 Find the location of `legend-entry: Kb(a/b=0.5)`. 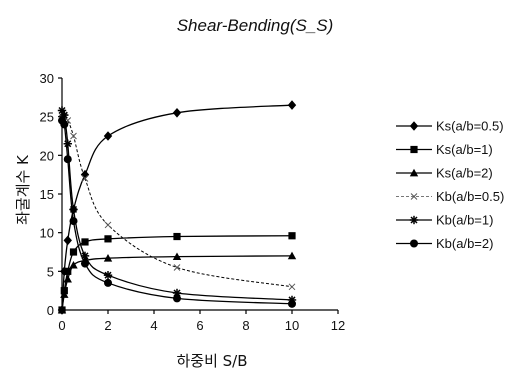

legend-entry: Kb(a/b=0.5) is located at coordinates (450, 196).